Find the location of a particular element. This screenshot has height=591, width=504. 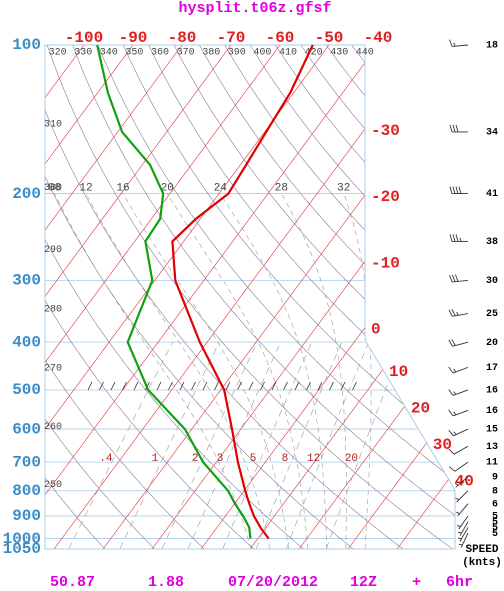

adiabat-label: 350 is located at coordinates (134, 53).